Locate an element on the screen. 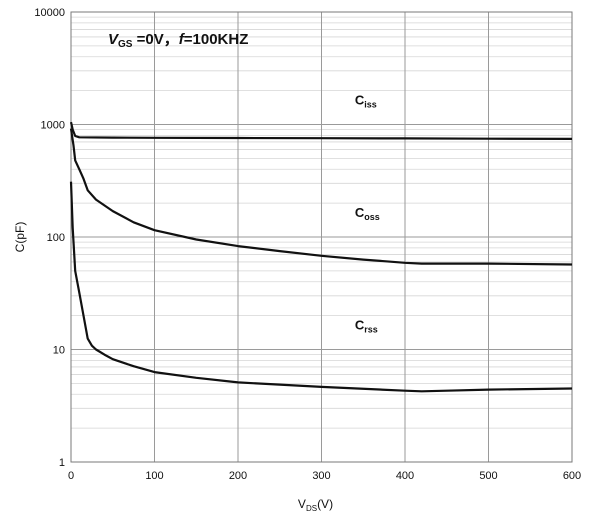  series-line-ciss is located at coordinates (321, 130).